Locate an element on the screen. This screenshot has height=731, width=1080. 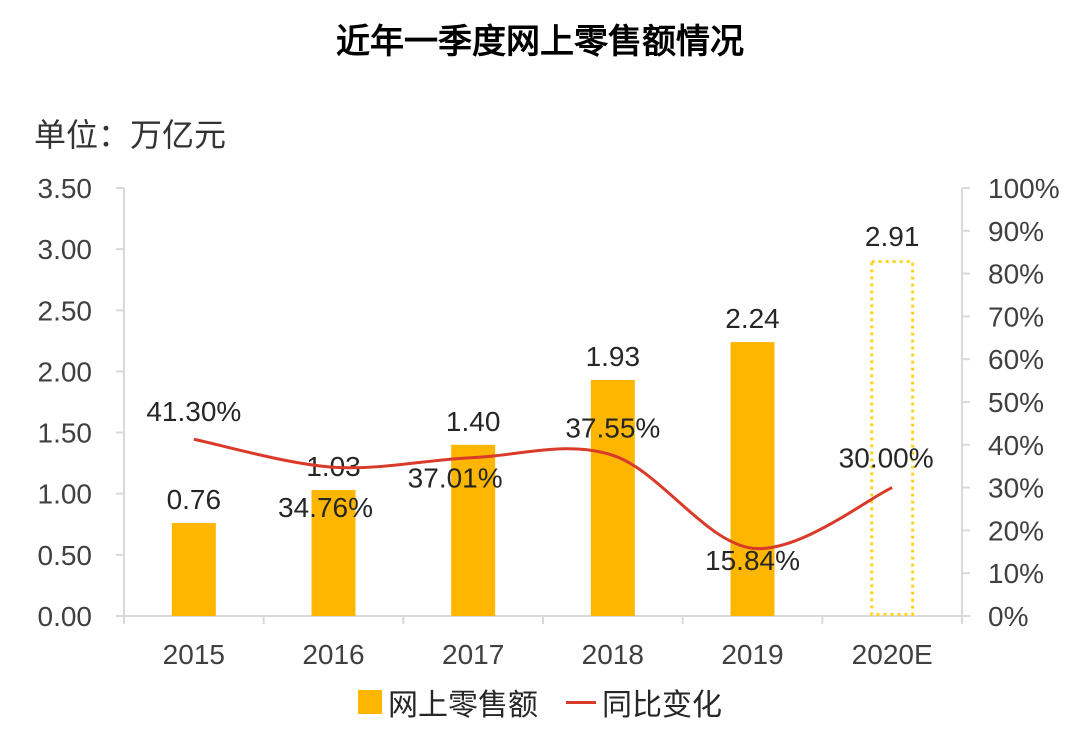
bar-data-label: 1.40 is located at coordinates (473, 421).